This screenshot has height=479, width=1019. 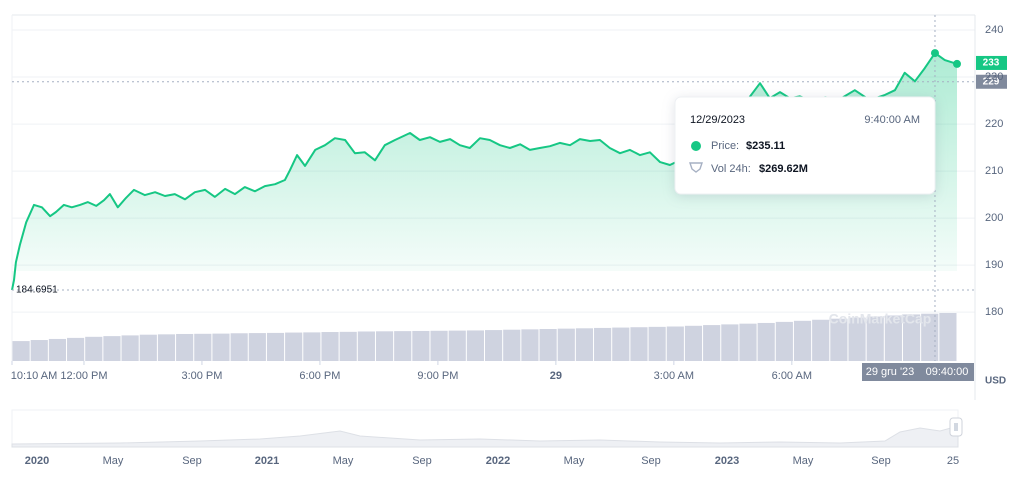 What do you see at coordinates (34, 376) in the screenshot?
I see `x-tick-label: 10:10 AM` at bounding box center [34, 376].